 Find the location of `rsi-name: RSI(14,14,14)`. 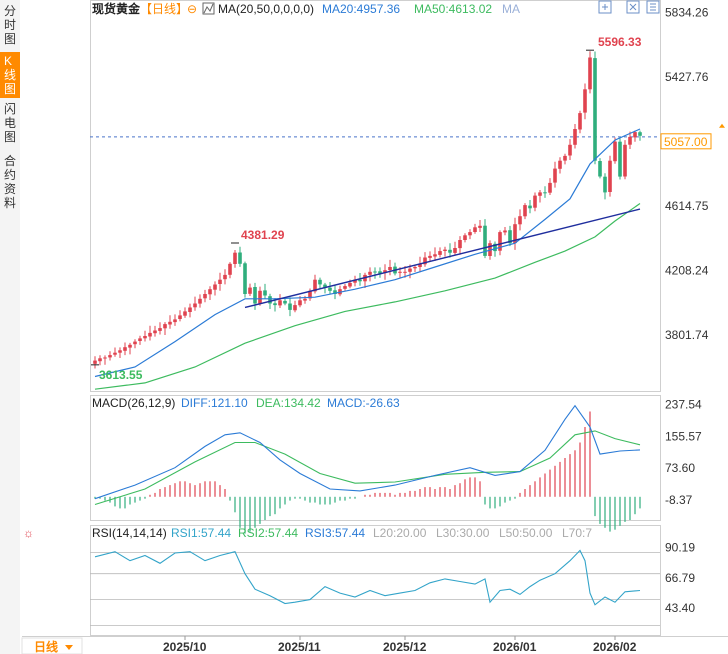

rsi-name: RSI(14,14,14) is located at coordinates (129, 533).